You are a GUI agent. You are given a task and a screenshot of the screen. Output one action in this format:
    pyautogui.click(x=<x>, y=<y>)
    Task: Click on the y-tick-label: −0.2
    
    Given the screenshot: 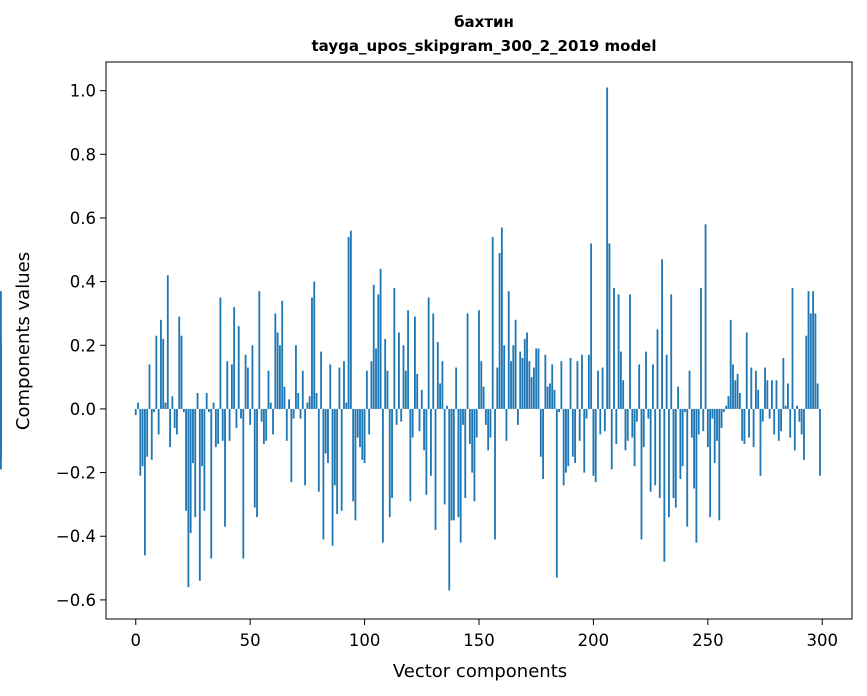 What is the action you would take?
    pyautogui.click(x=76, y=473)
    